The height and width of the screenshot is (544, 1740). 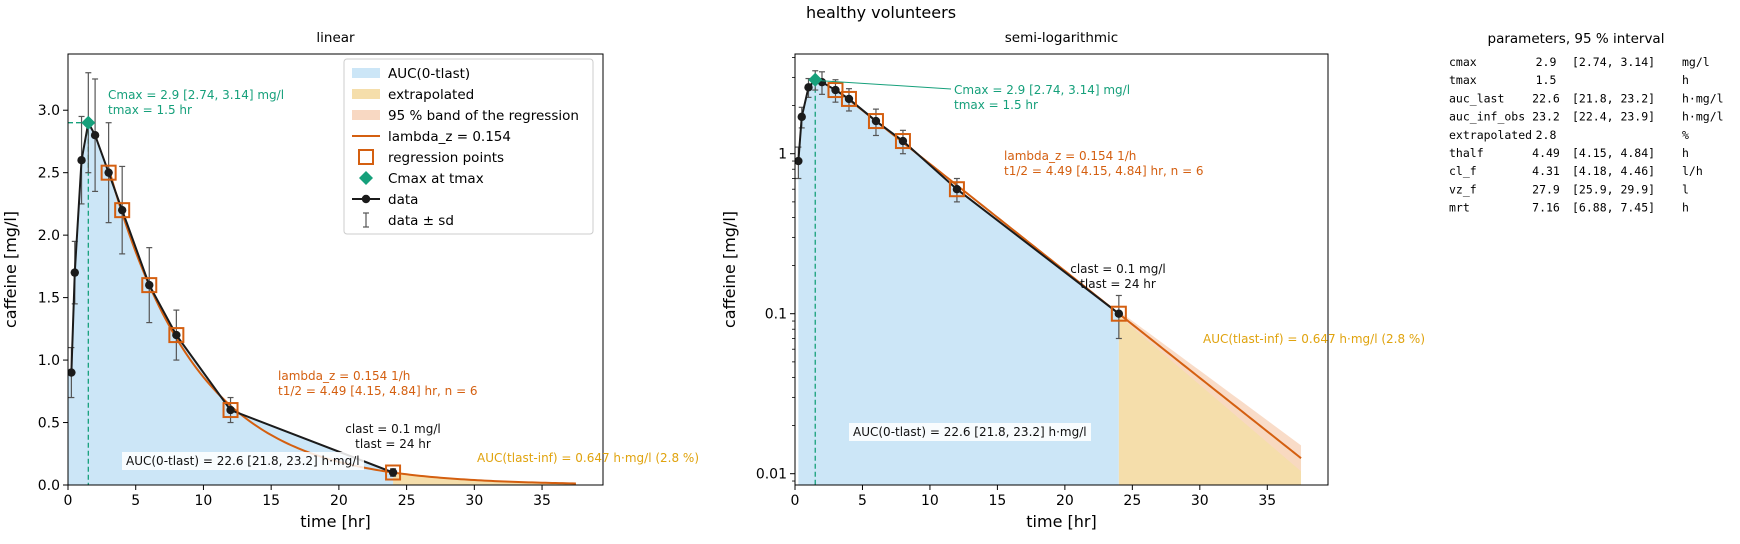 I want to click on legend-swatch-regression, so click(x=366, y=157).